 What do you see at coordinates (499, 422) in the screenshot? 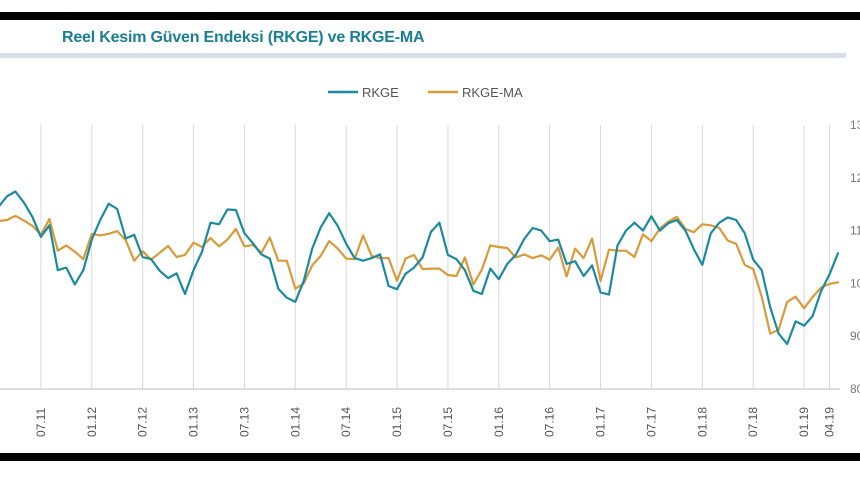
I see `x-tick-label: 01.16` at bounding box center [499, 422].